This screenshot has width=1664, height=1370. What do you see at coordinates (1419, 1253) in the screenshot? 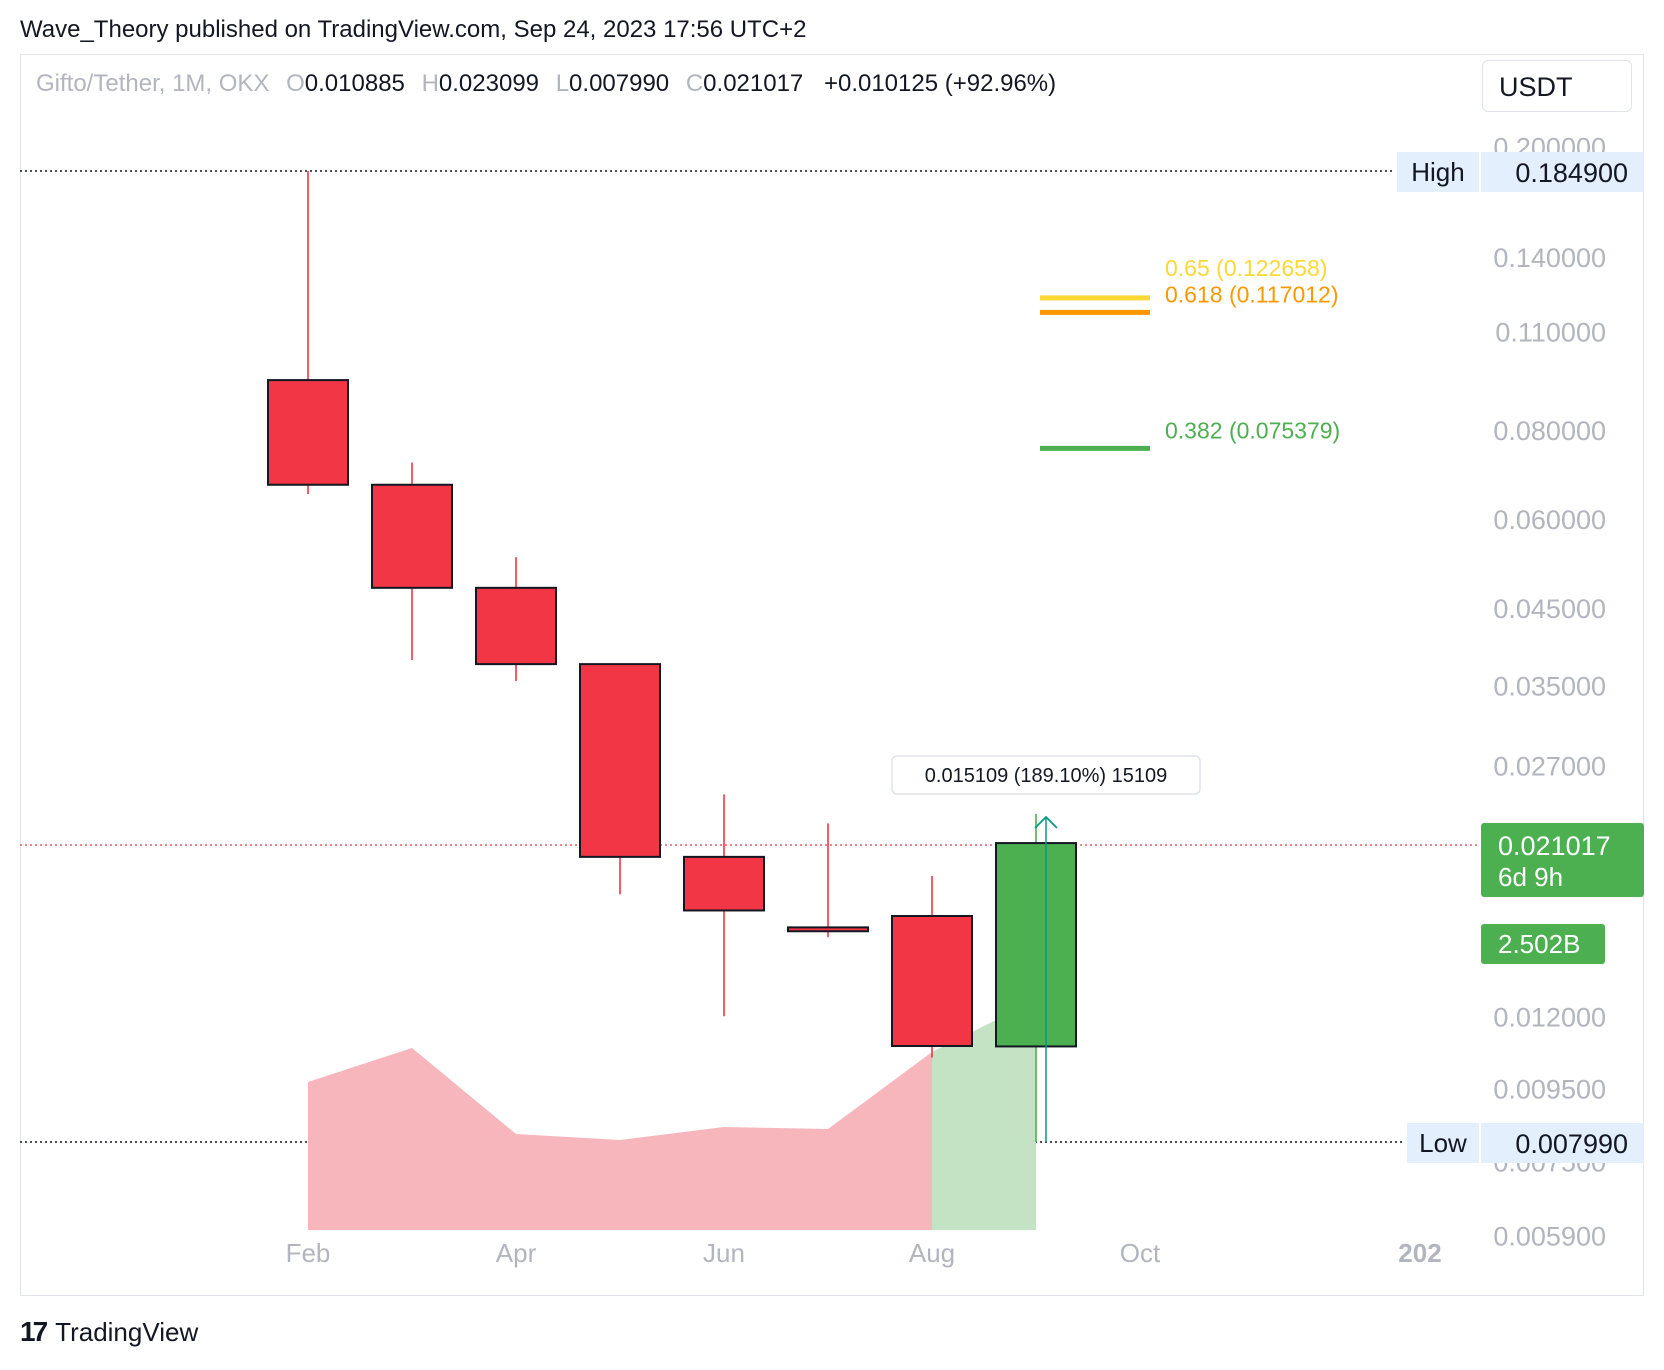
I see `x-tick-label: 202` at bounding box center [1419, 1253].